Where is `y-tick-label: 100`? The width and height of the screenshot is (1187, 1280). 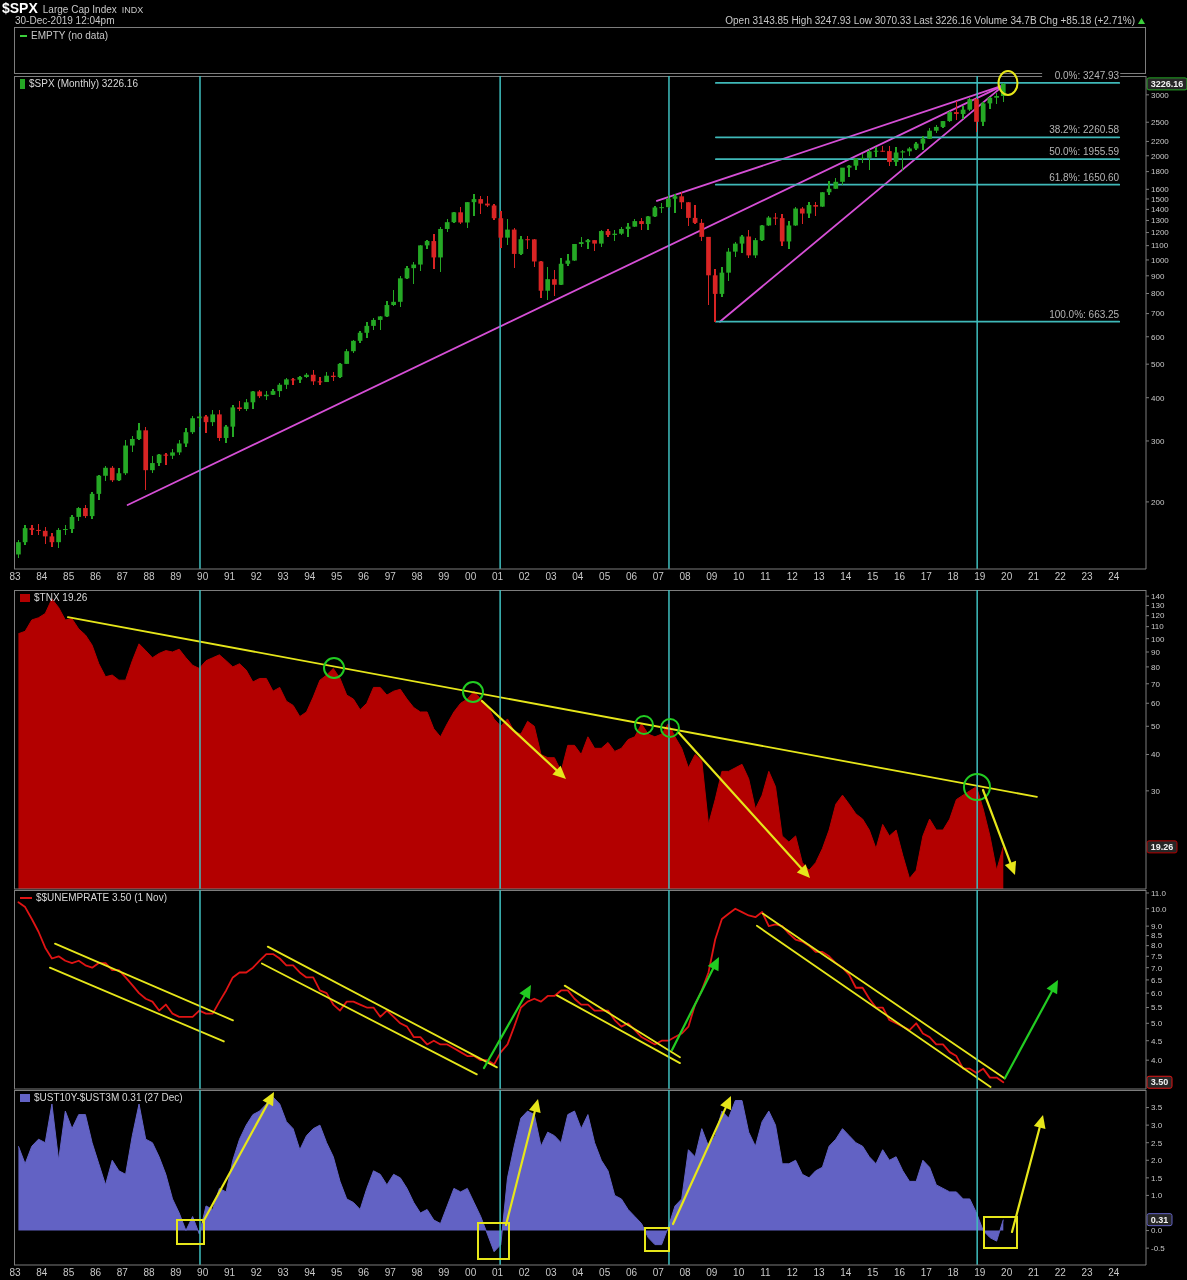
y-tick-label: 100 is located at coordinates (1158, 639).